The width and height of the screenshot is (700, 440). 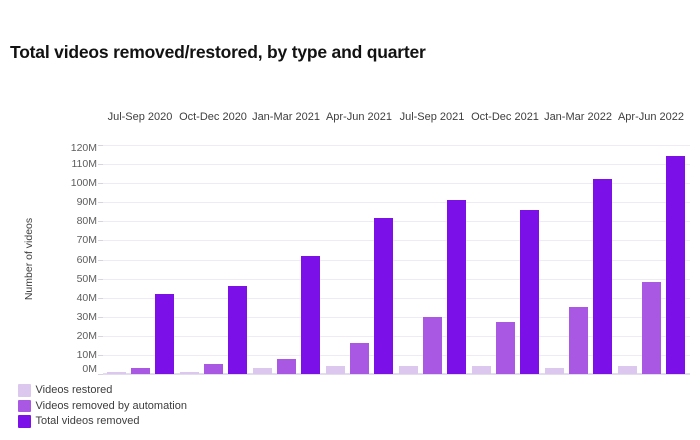 What do you see at coordinates (432, 117) in the screenshot?
I see `quarter-label: Jul-Sep 2021` at bounding box center [432, 117].